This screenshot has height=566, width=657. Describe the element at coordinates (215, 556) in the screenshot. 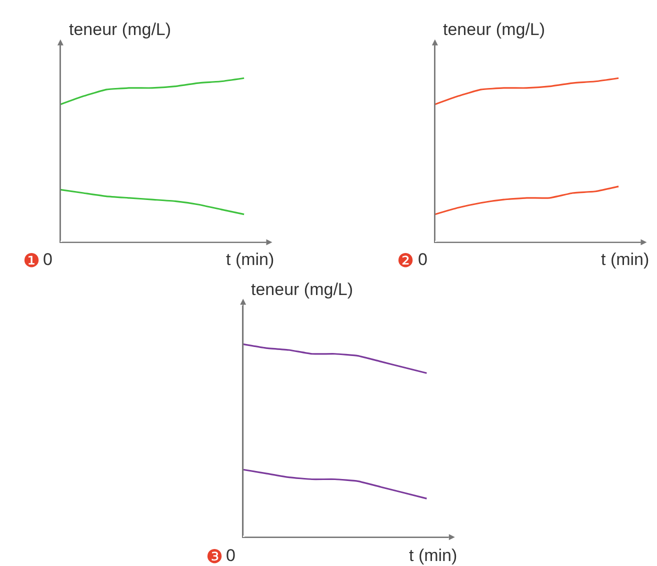

I see `text: ❸` at that location.